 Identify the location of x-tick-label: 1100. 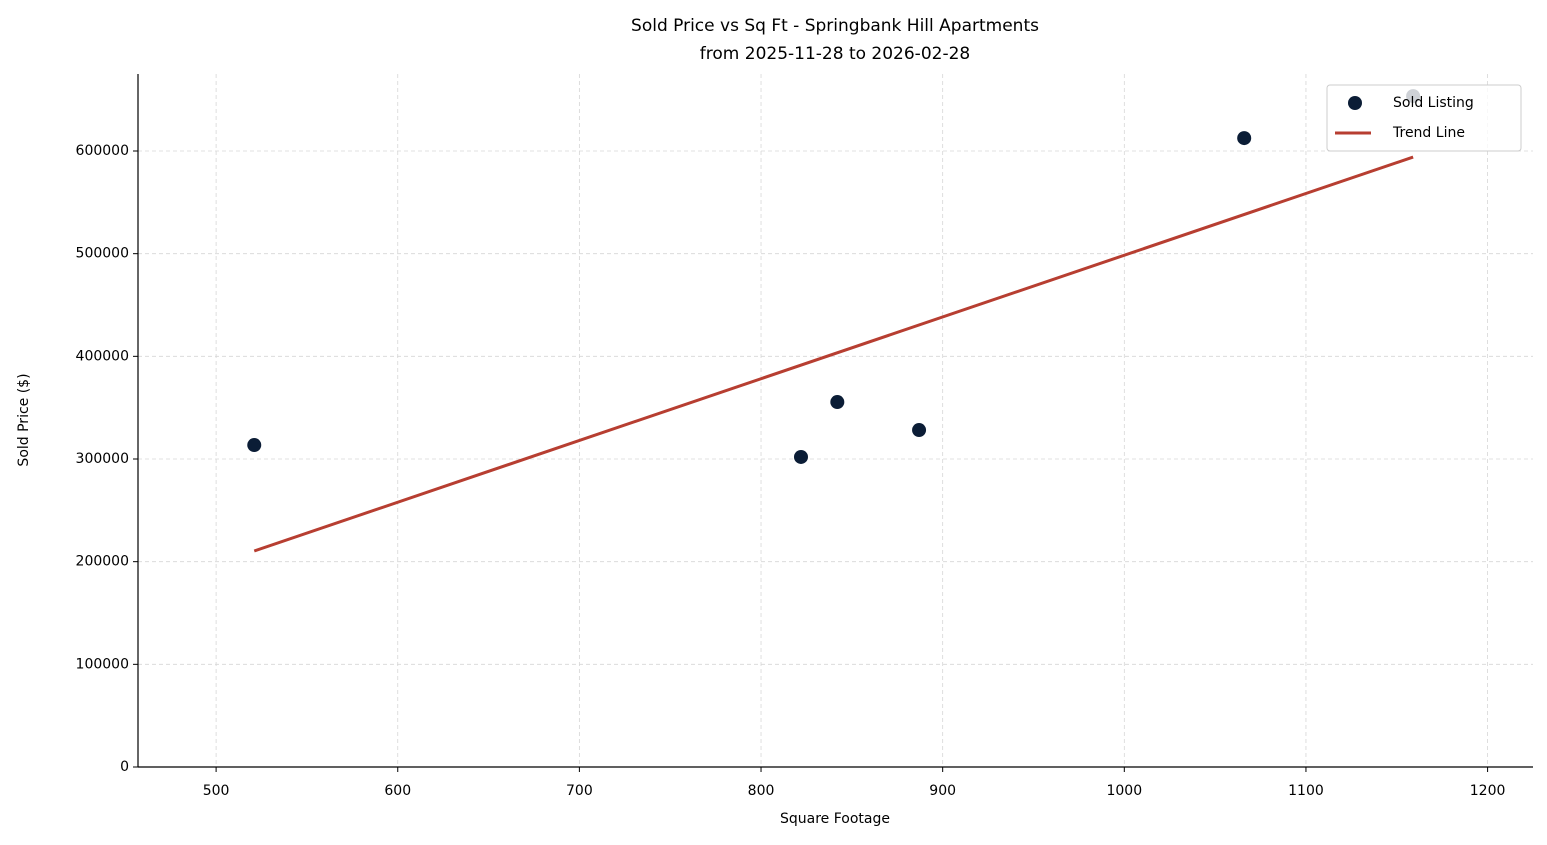
(1306, 791).